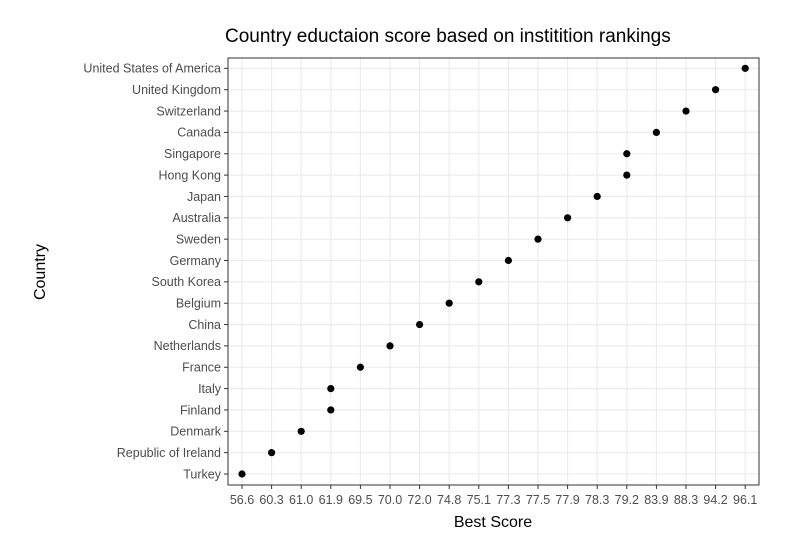  I want to click on y-tick-label: Denmark, so click(195, 432).